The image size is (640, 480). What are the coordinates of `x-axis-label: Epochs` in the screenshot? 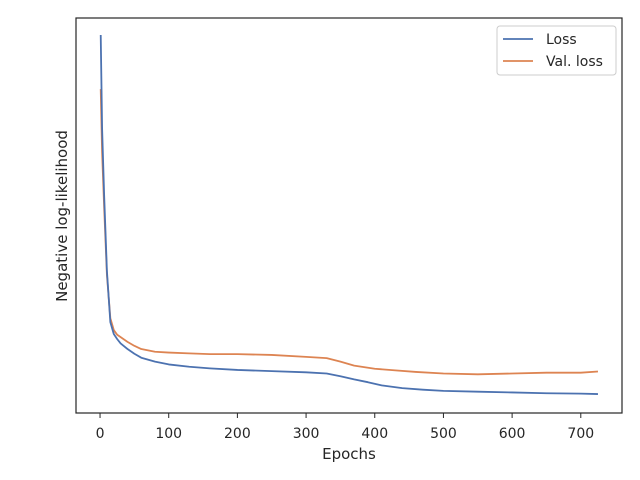 It's located at (349, 454).